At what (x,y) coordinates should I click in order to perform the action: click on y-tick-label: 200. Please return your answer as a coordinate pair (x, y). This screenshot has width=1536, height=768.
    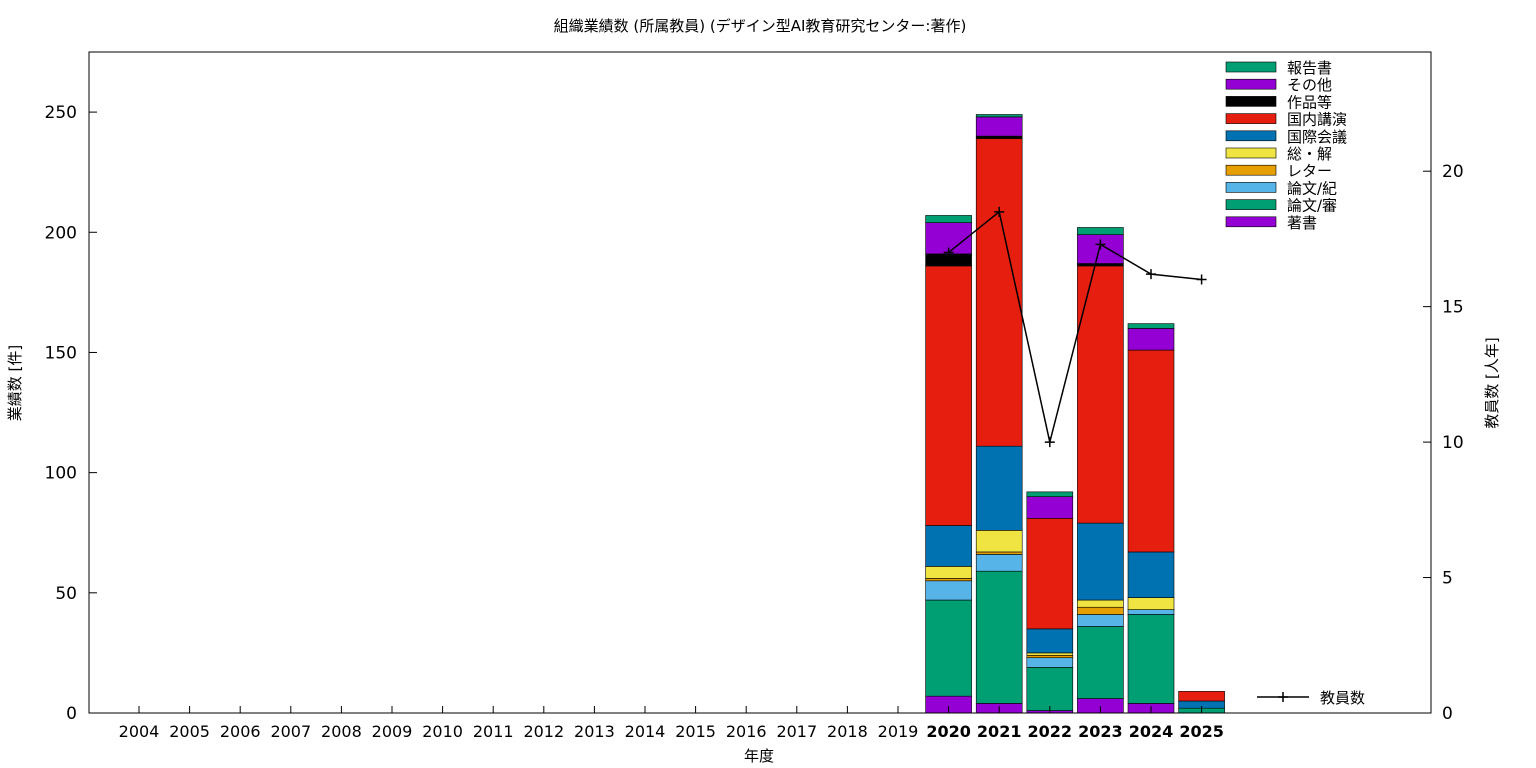
    Looking at the image, I should click on (61, 233).